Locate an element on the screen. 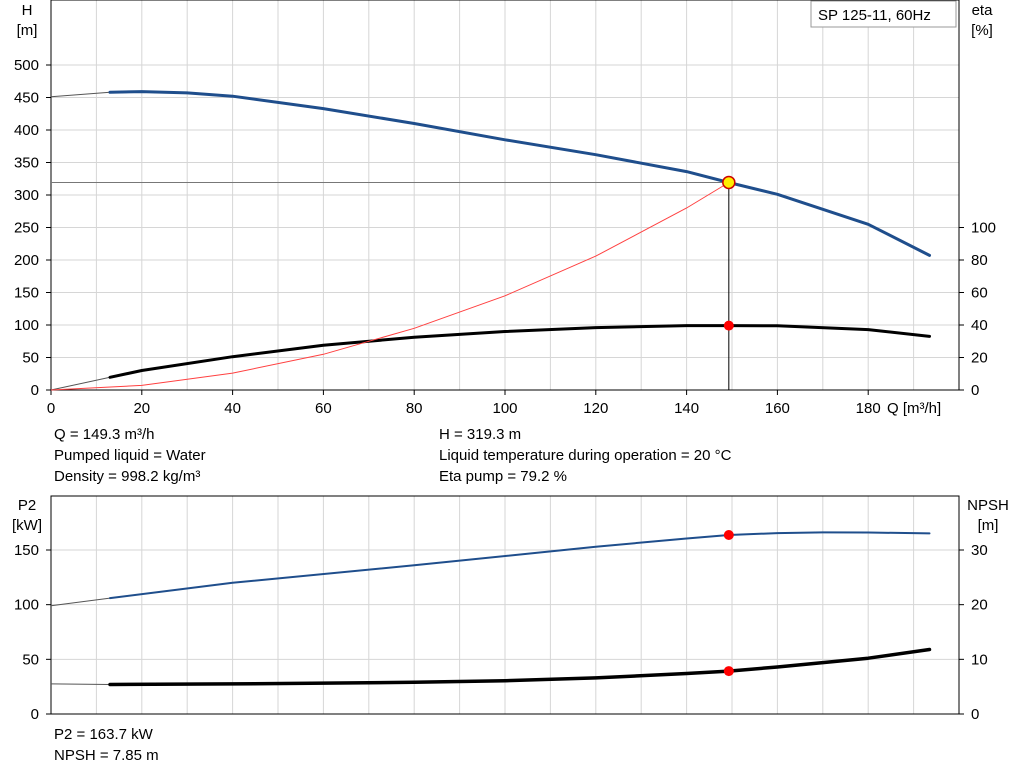 This screenshot has height=781, width=1024. top-left-axis-label-2: [m] is located at coordinates (27, 30).